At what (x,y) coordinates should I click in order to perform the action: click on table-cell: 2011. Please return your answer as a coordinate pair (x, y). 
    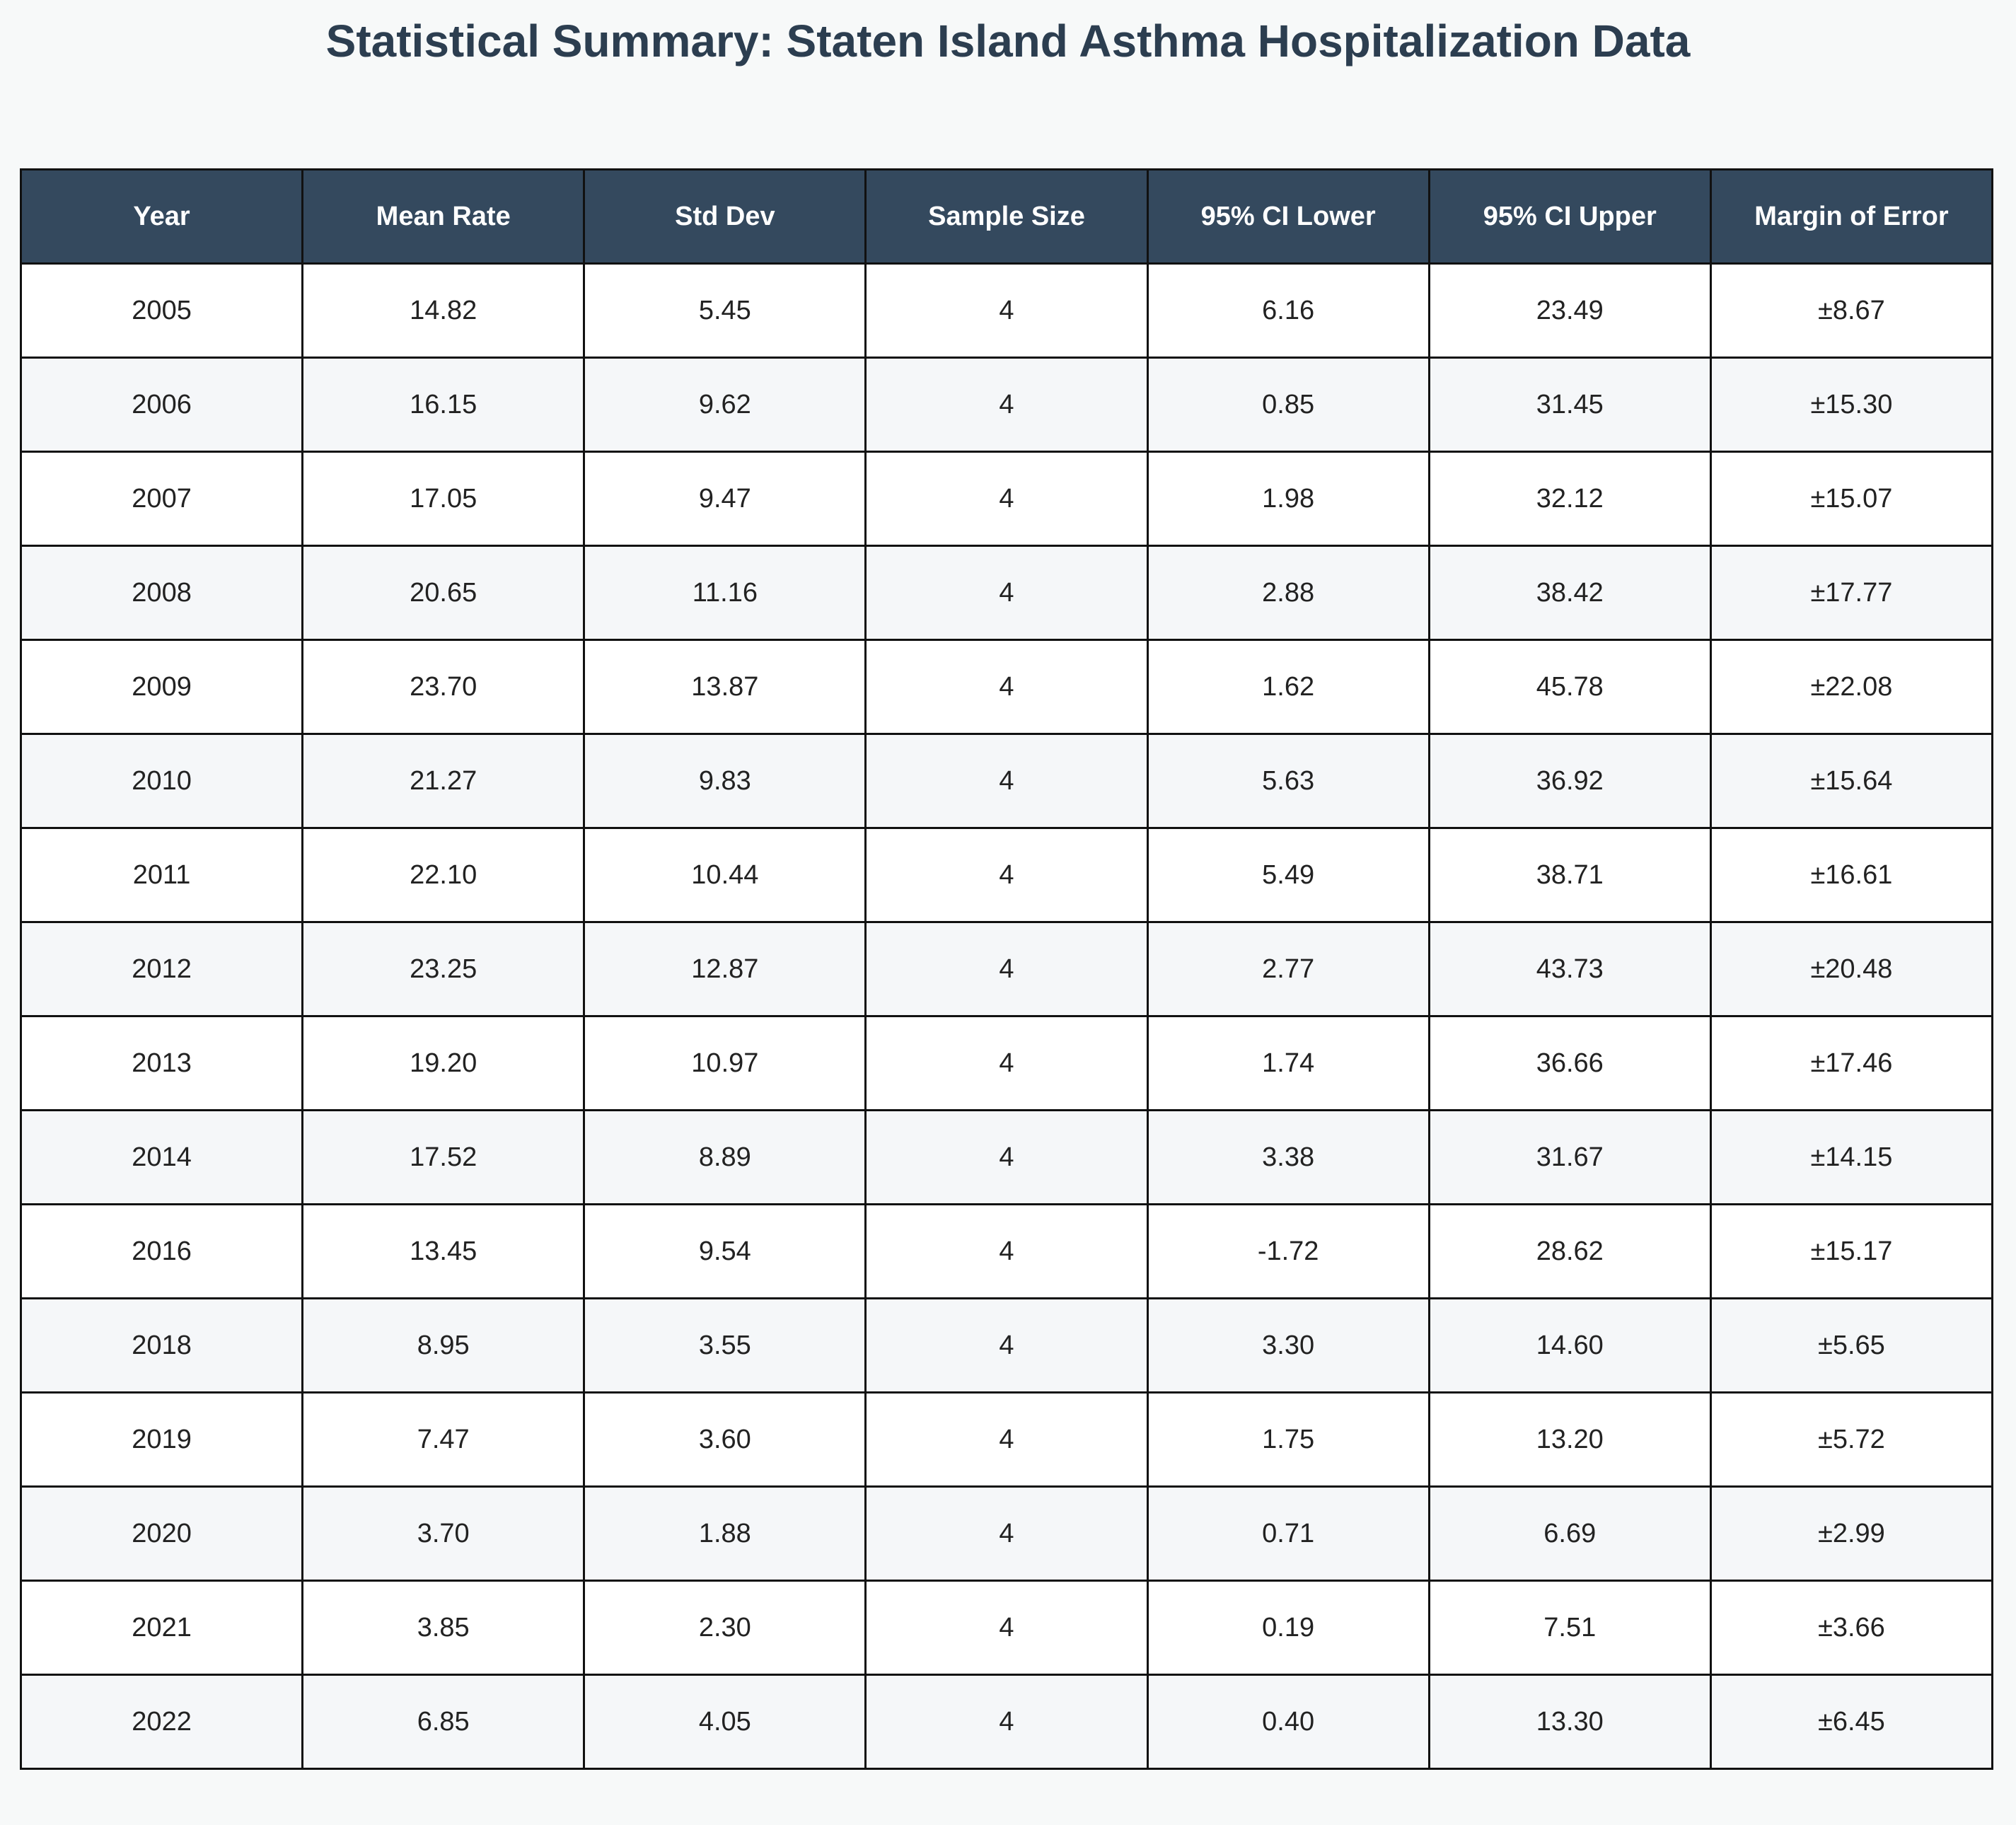
    Looking at the image, I should click on (161, 875).